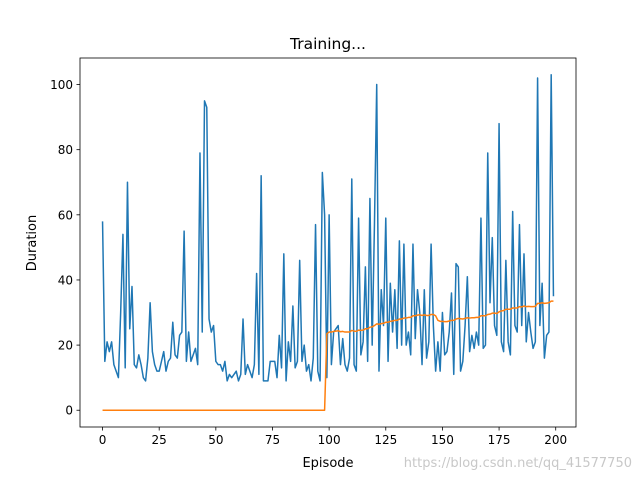 The width and height of the screenshot is (640, 480). What do you see at coordinates (329, 440) in the screenshot?
I see `x-tick-label: 100` at bounding box center [329, 440].